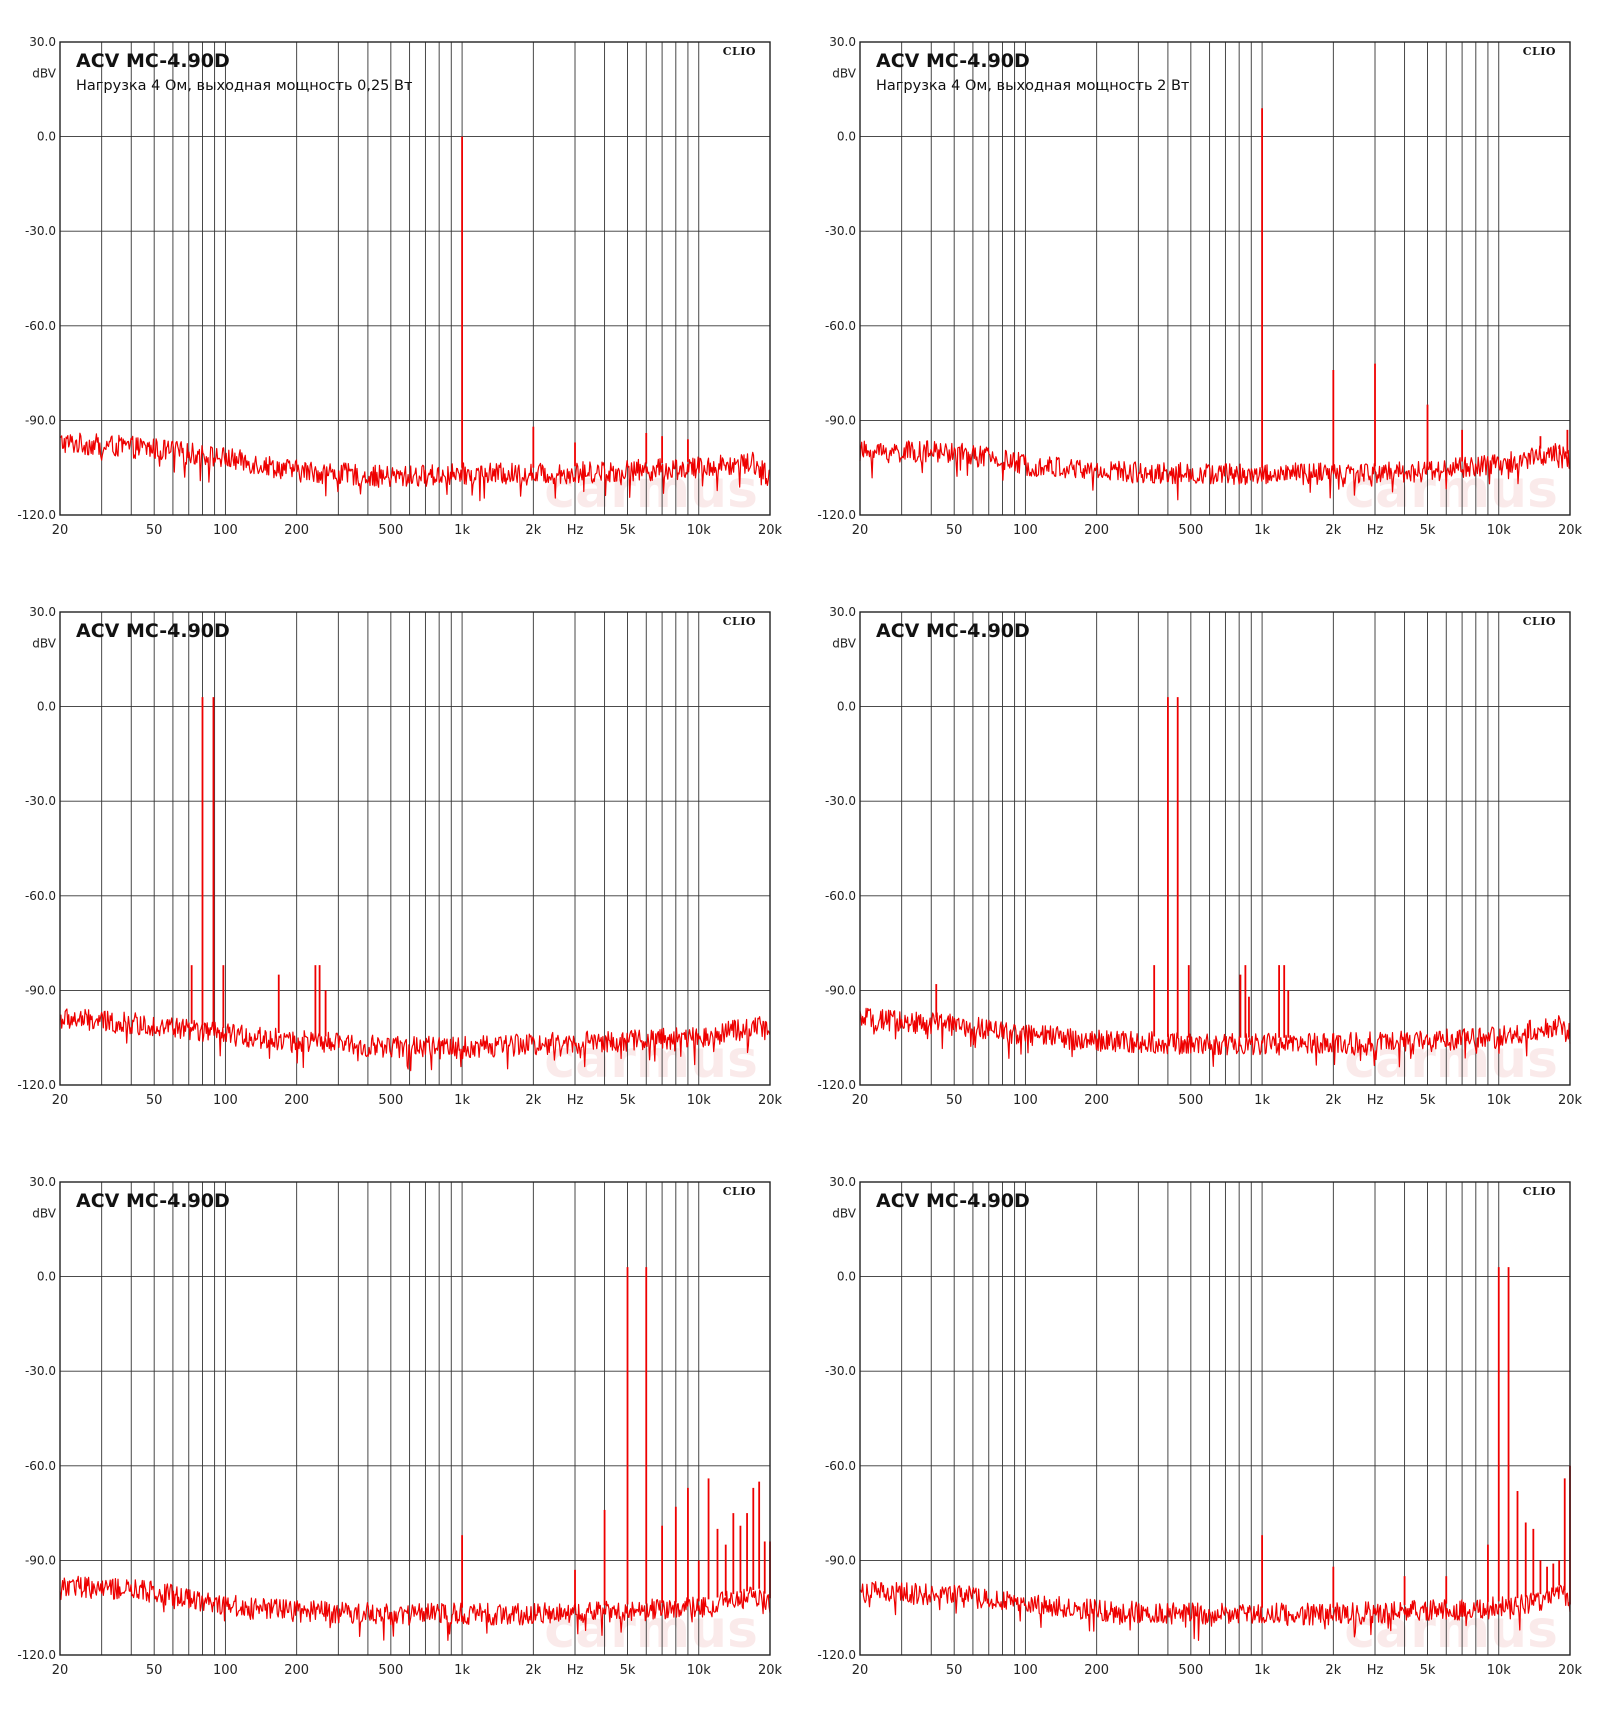 Image resolution: width=1600 pixels, height=1711 pixels. Describe the element at coordinates (1033, 86) in the screenshot. I see `chart-subtitle: Нагрузка 4 Ом, выходная мощность 2 Вт` at that location.